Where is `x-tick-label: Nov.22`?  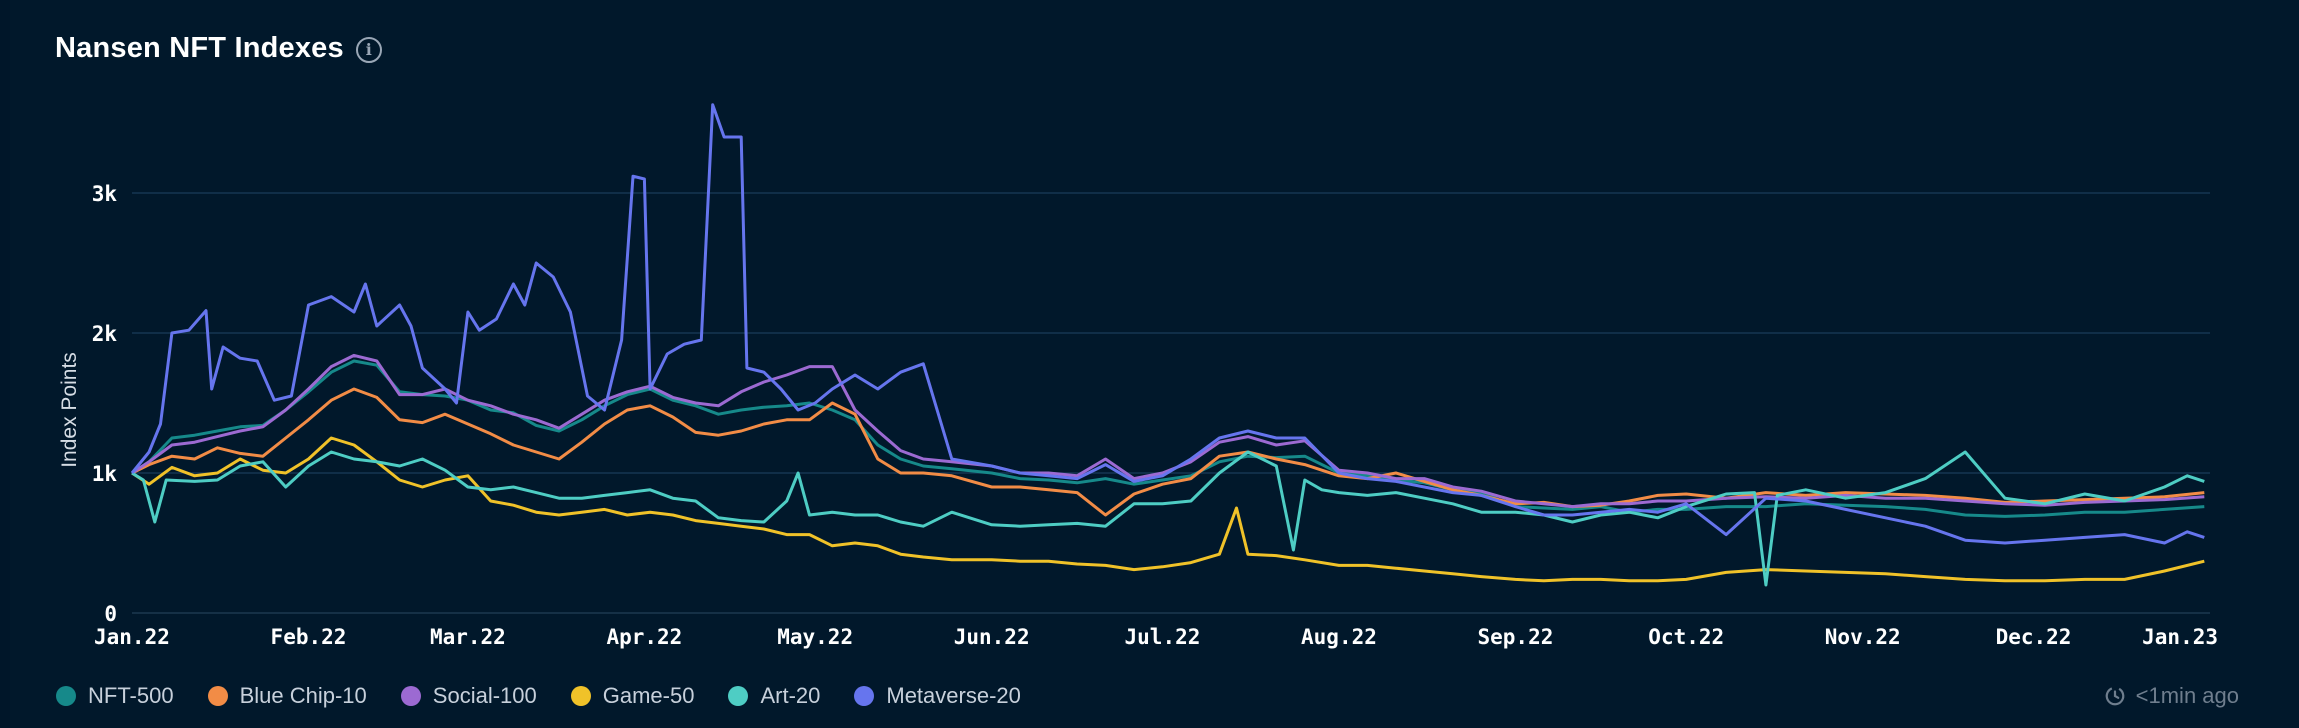 x-tick-label: Nov.22 is located at coordinates (1863, 637).